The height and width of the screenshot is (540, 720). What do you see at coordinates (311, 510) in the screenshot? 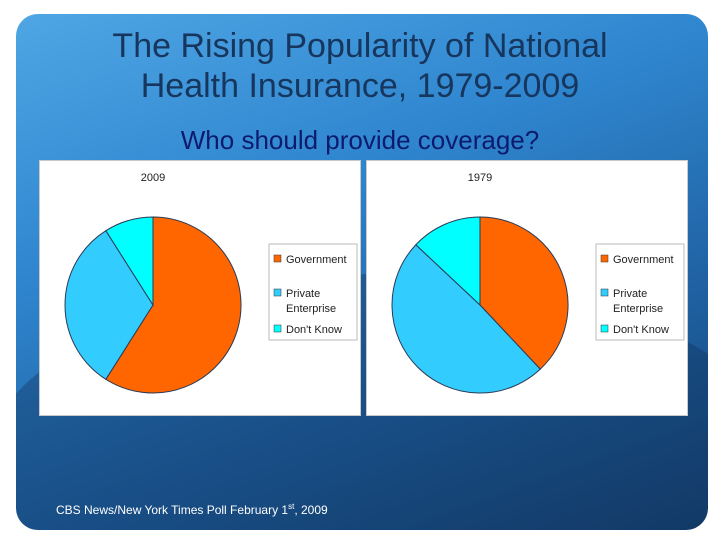
I see `source-date-suffix: , 2009` at bounding box center [311, 510].